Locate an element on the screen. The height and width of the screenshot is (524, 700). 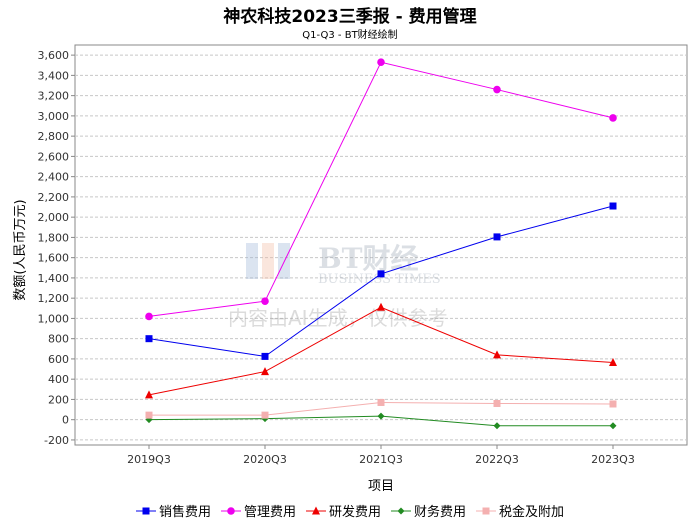
y-tick-label: 600 is located at coordinates (58, 359).